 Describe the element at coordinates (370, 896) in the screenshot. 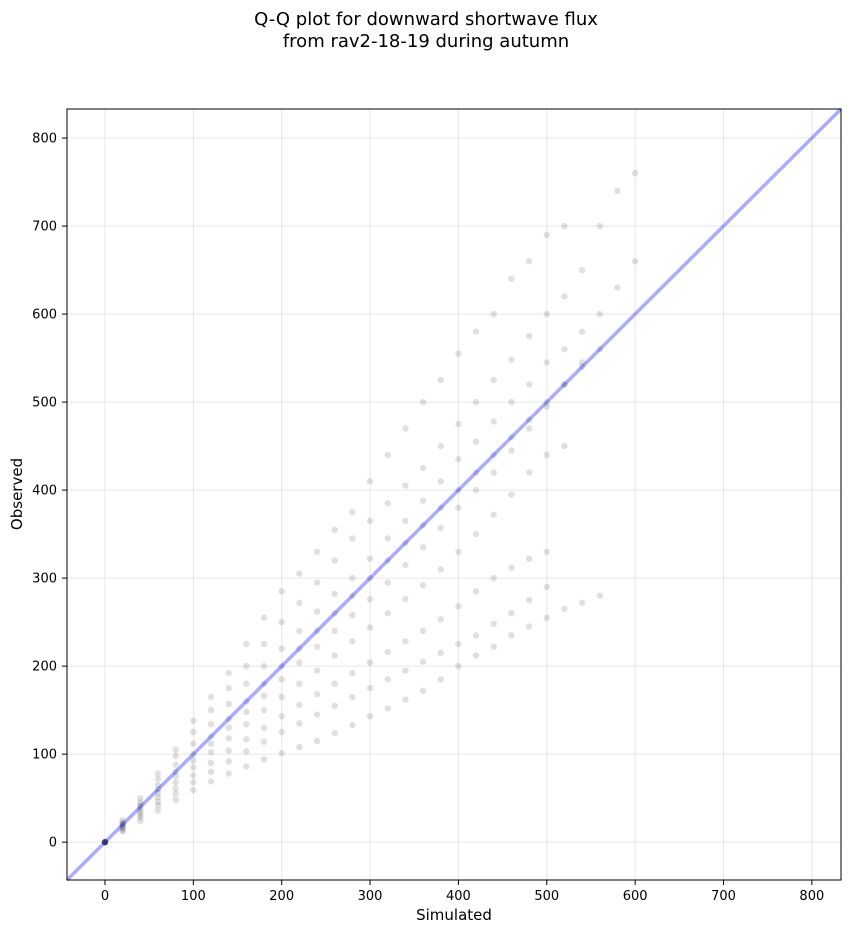

I see `x-tick-label: 300` at that location.